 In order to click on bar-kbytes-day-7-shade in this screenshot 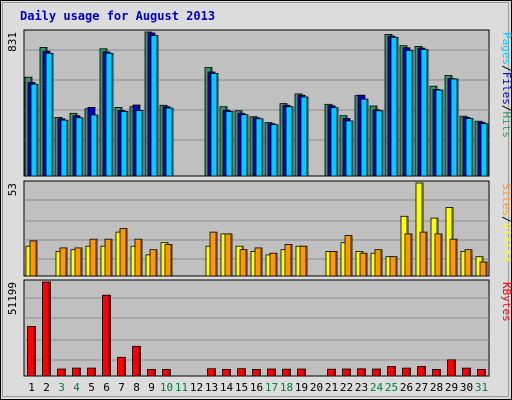, I will do `click(124, 366)`.